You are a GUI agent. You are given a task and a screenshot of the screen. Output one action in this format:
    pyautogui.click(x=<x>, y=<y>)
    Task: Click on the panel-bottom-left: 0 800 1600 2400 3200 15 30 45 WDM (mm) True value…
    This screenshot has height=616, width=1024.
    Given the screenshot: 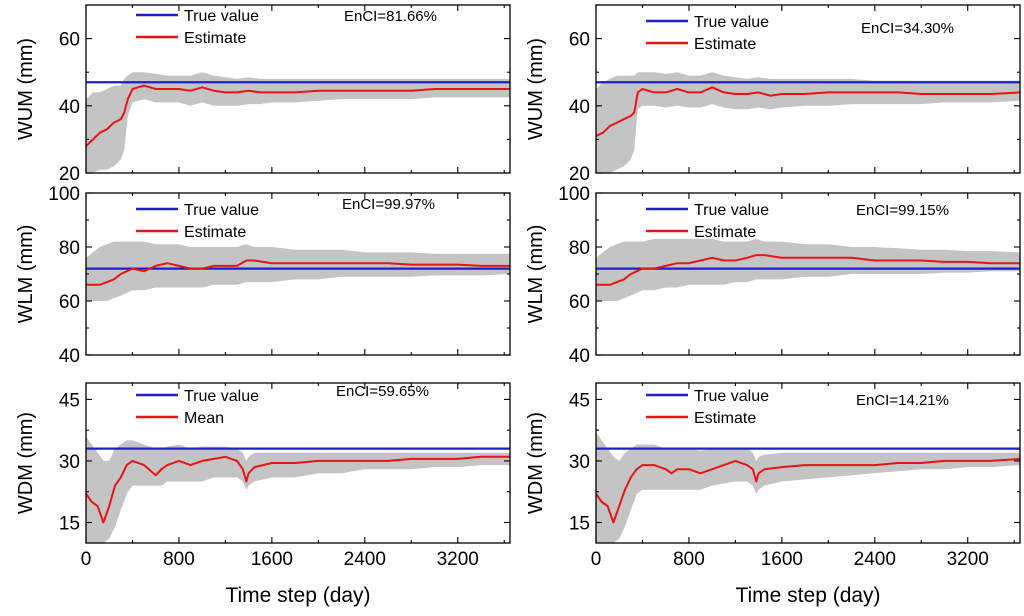 What is the action you would take?
    pyautogui.click(x=263, y=476)
    